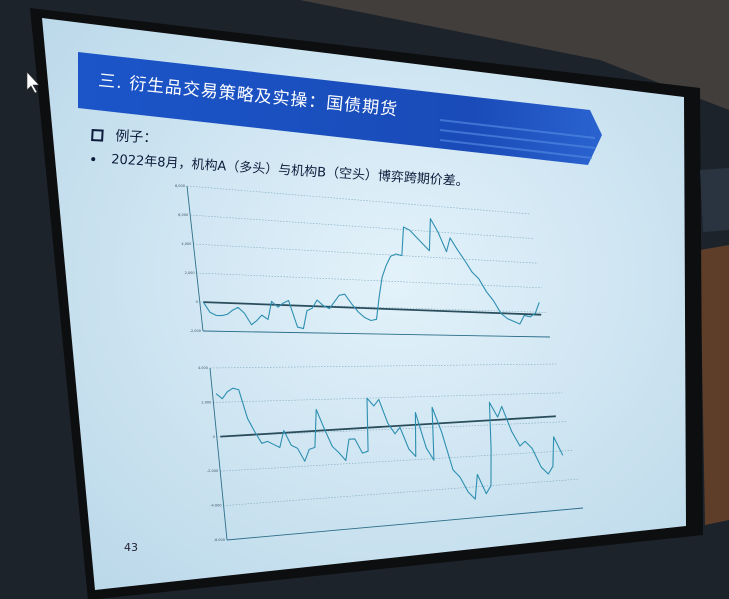 Image resolution: width=729 pixels, height=599 pixels. I want to click on mouse-cursor-icon, so click(33, 82).